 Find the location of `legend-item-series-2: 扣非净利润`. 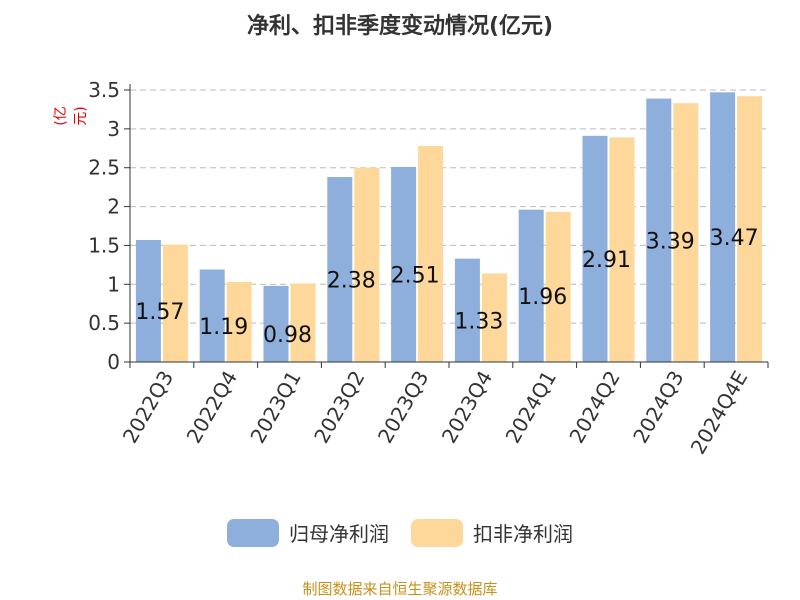

legend-item-series-2: 扣非净利润 is located at coordinates (492, 532).